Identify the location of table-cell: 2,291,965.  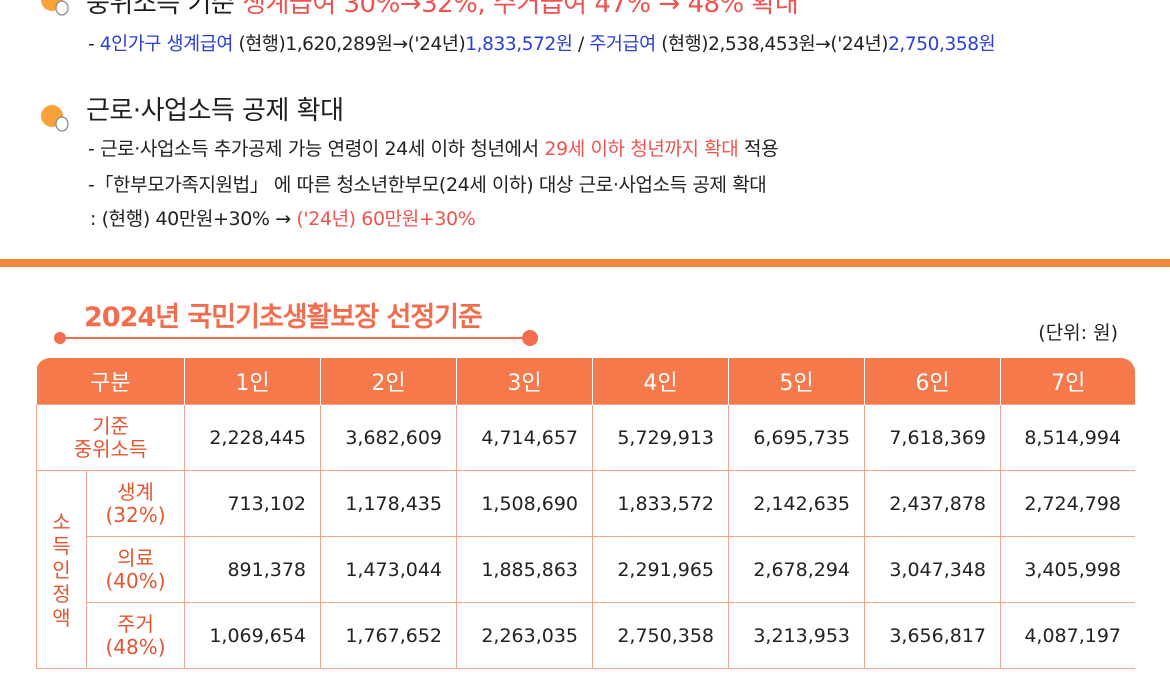
(661, 569).